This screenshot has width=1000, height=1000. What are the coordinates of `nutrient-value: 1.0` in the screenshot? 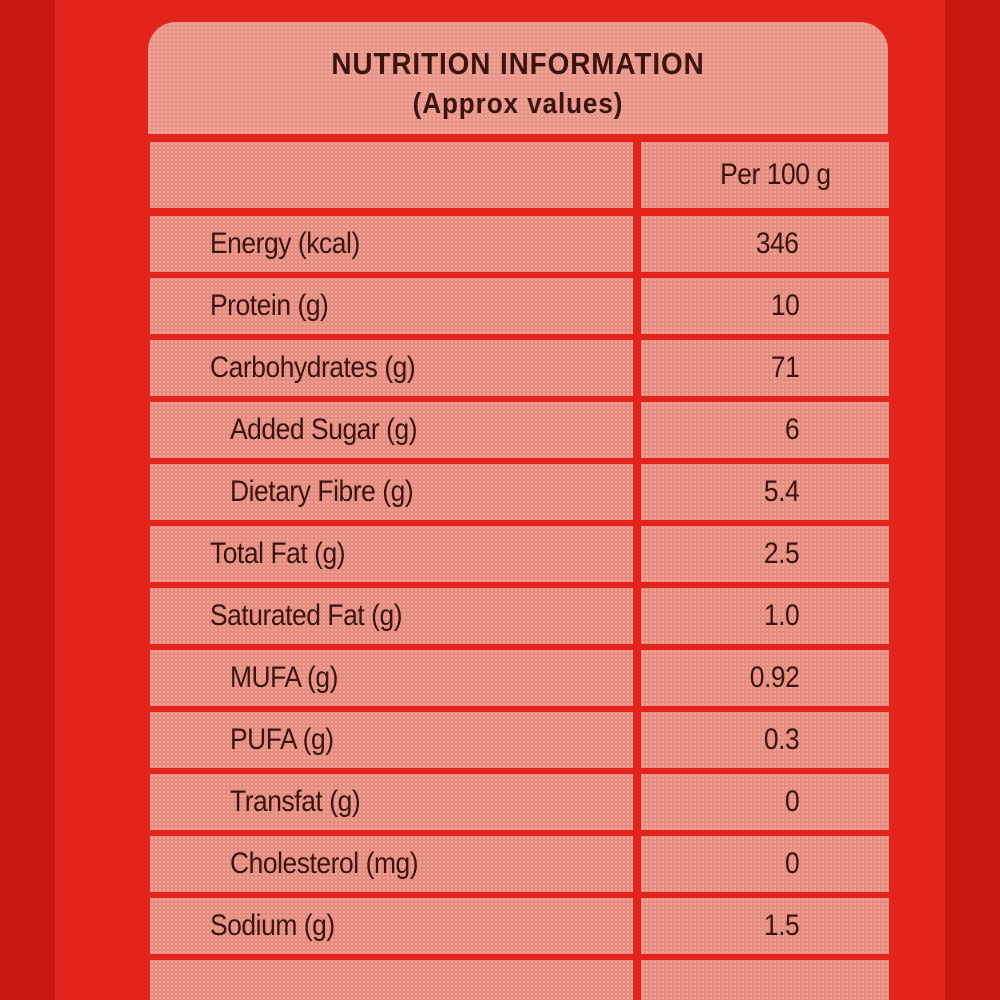 It's located at (765, 616).